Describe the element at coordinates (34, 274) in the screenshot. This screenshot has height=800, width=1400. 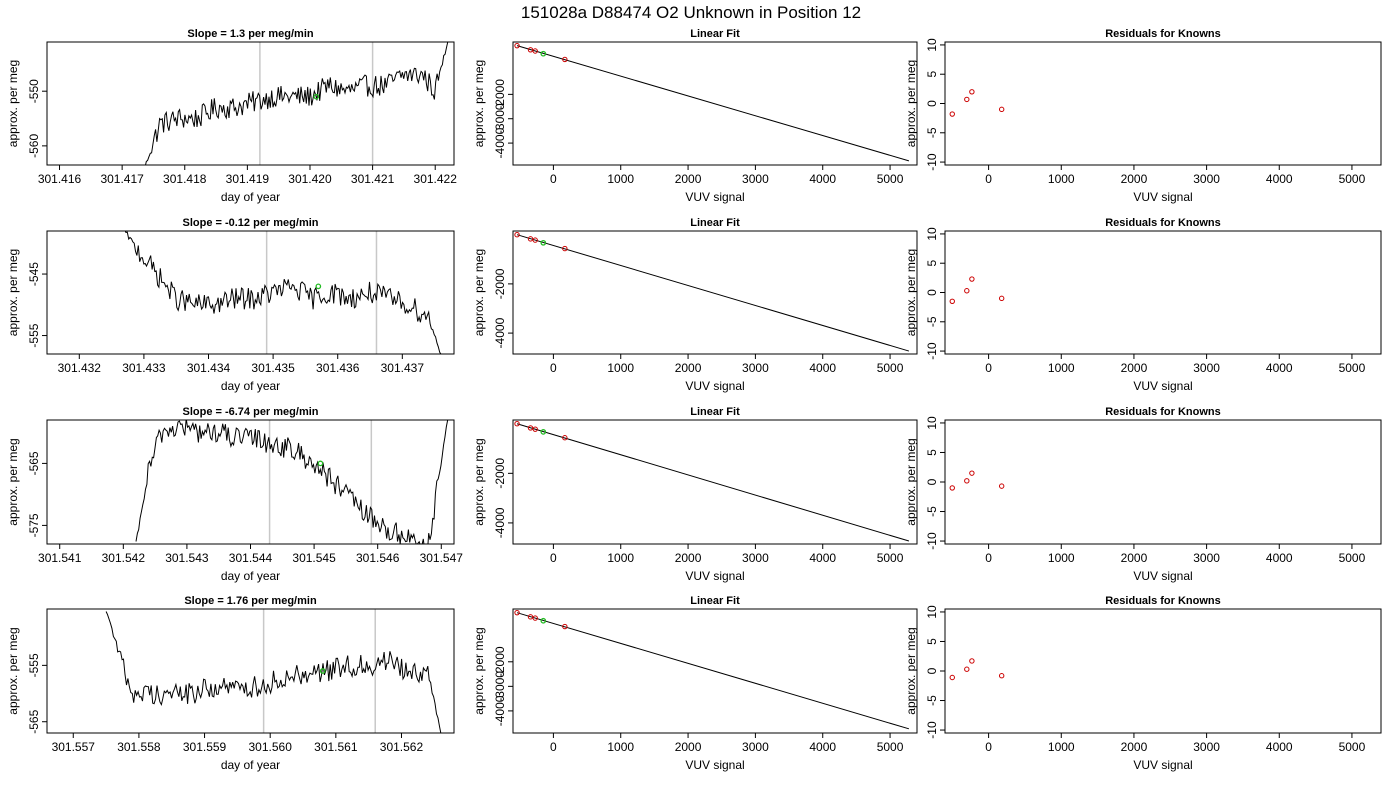
I see `y-tick-label: -545` at that location.